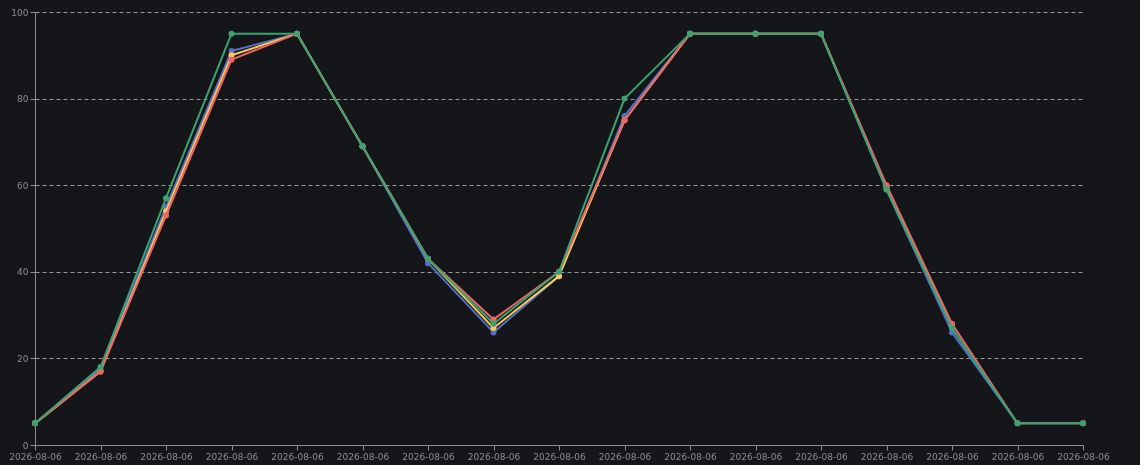  Describe the element at coordinates (23, 185) in the screenshot. I see `y-tick-label: 60` at that location.